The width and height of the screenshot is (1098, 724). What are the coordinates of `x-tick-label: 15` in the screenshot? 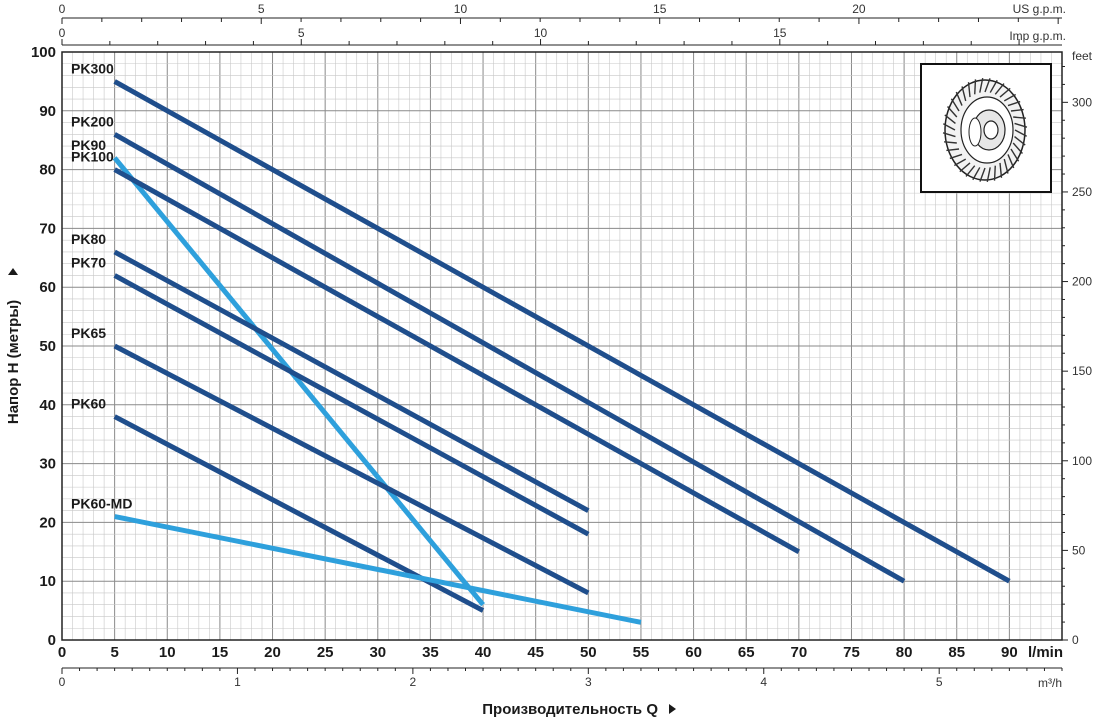 It's located at (220, 652).